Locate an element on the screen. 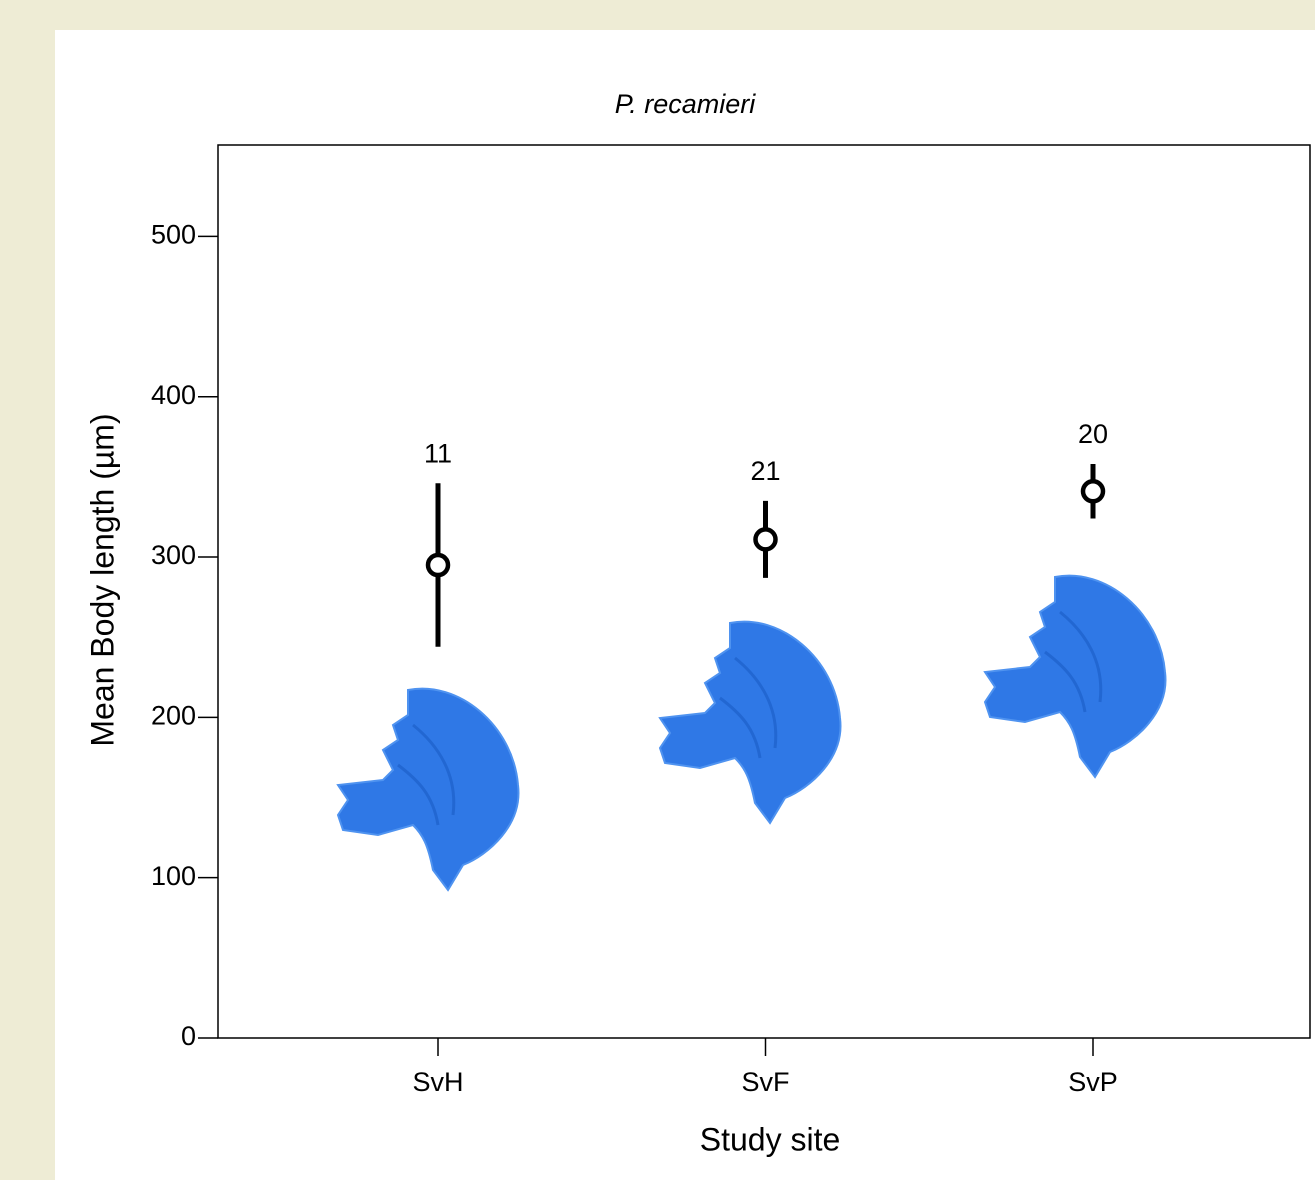 Image resolution: width=1315 pixels, height=1180 pixels. n-label: 20 is located at coordinates (1093, 434).